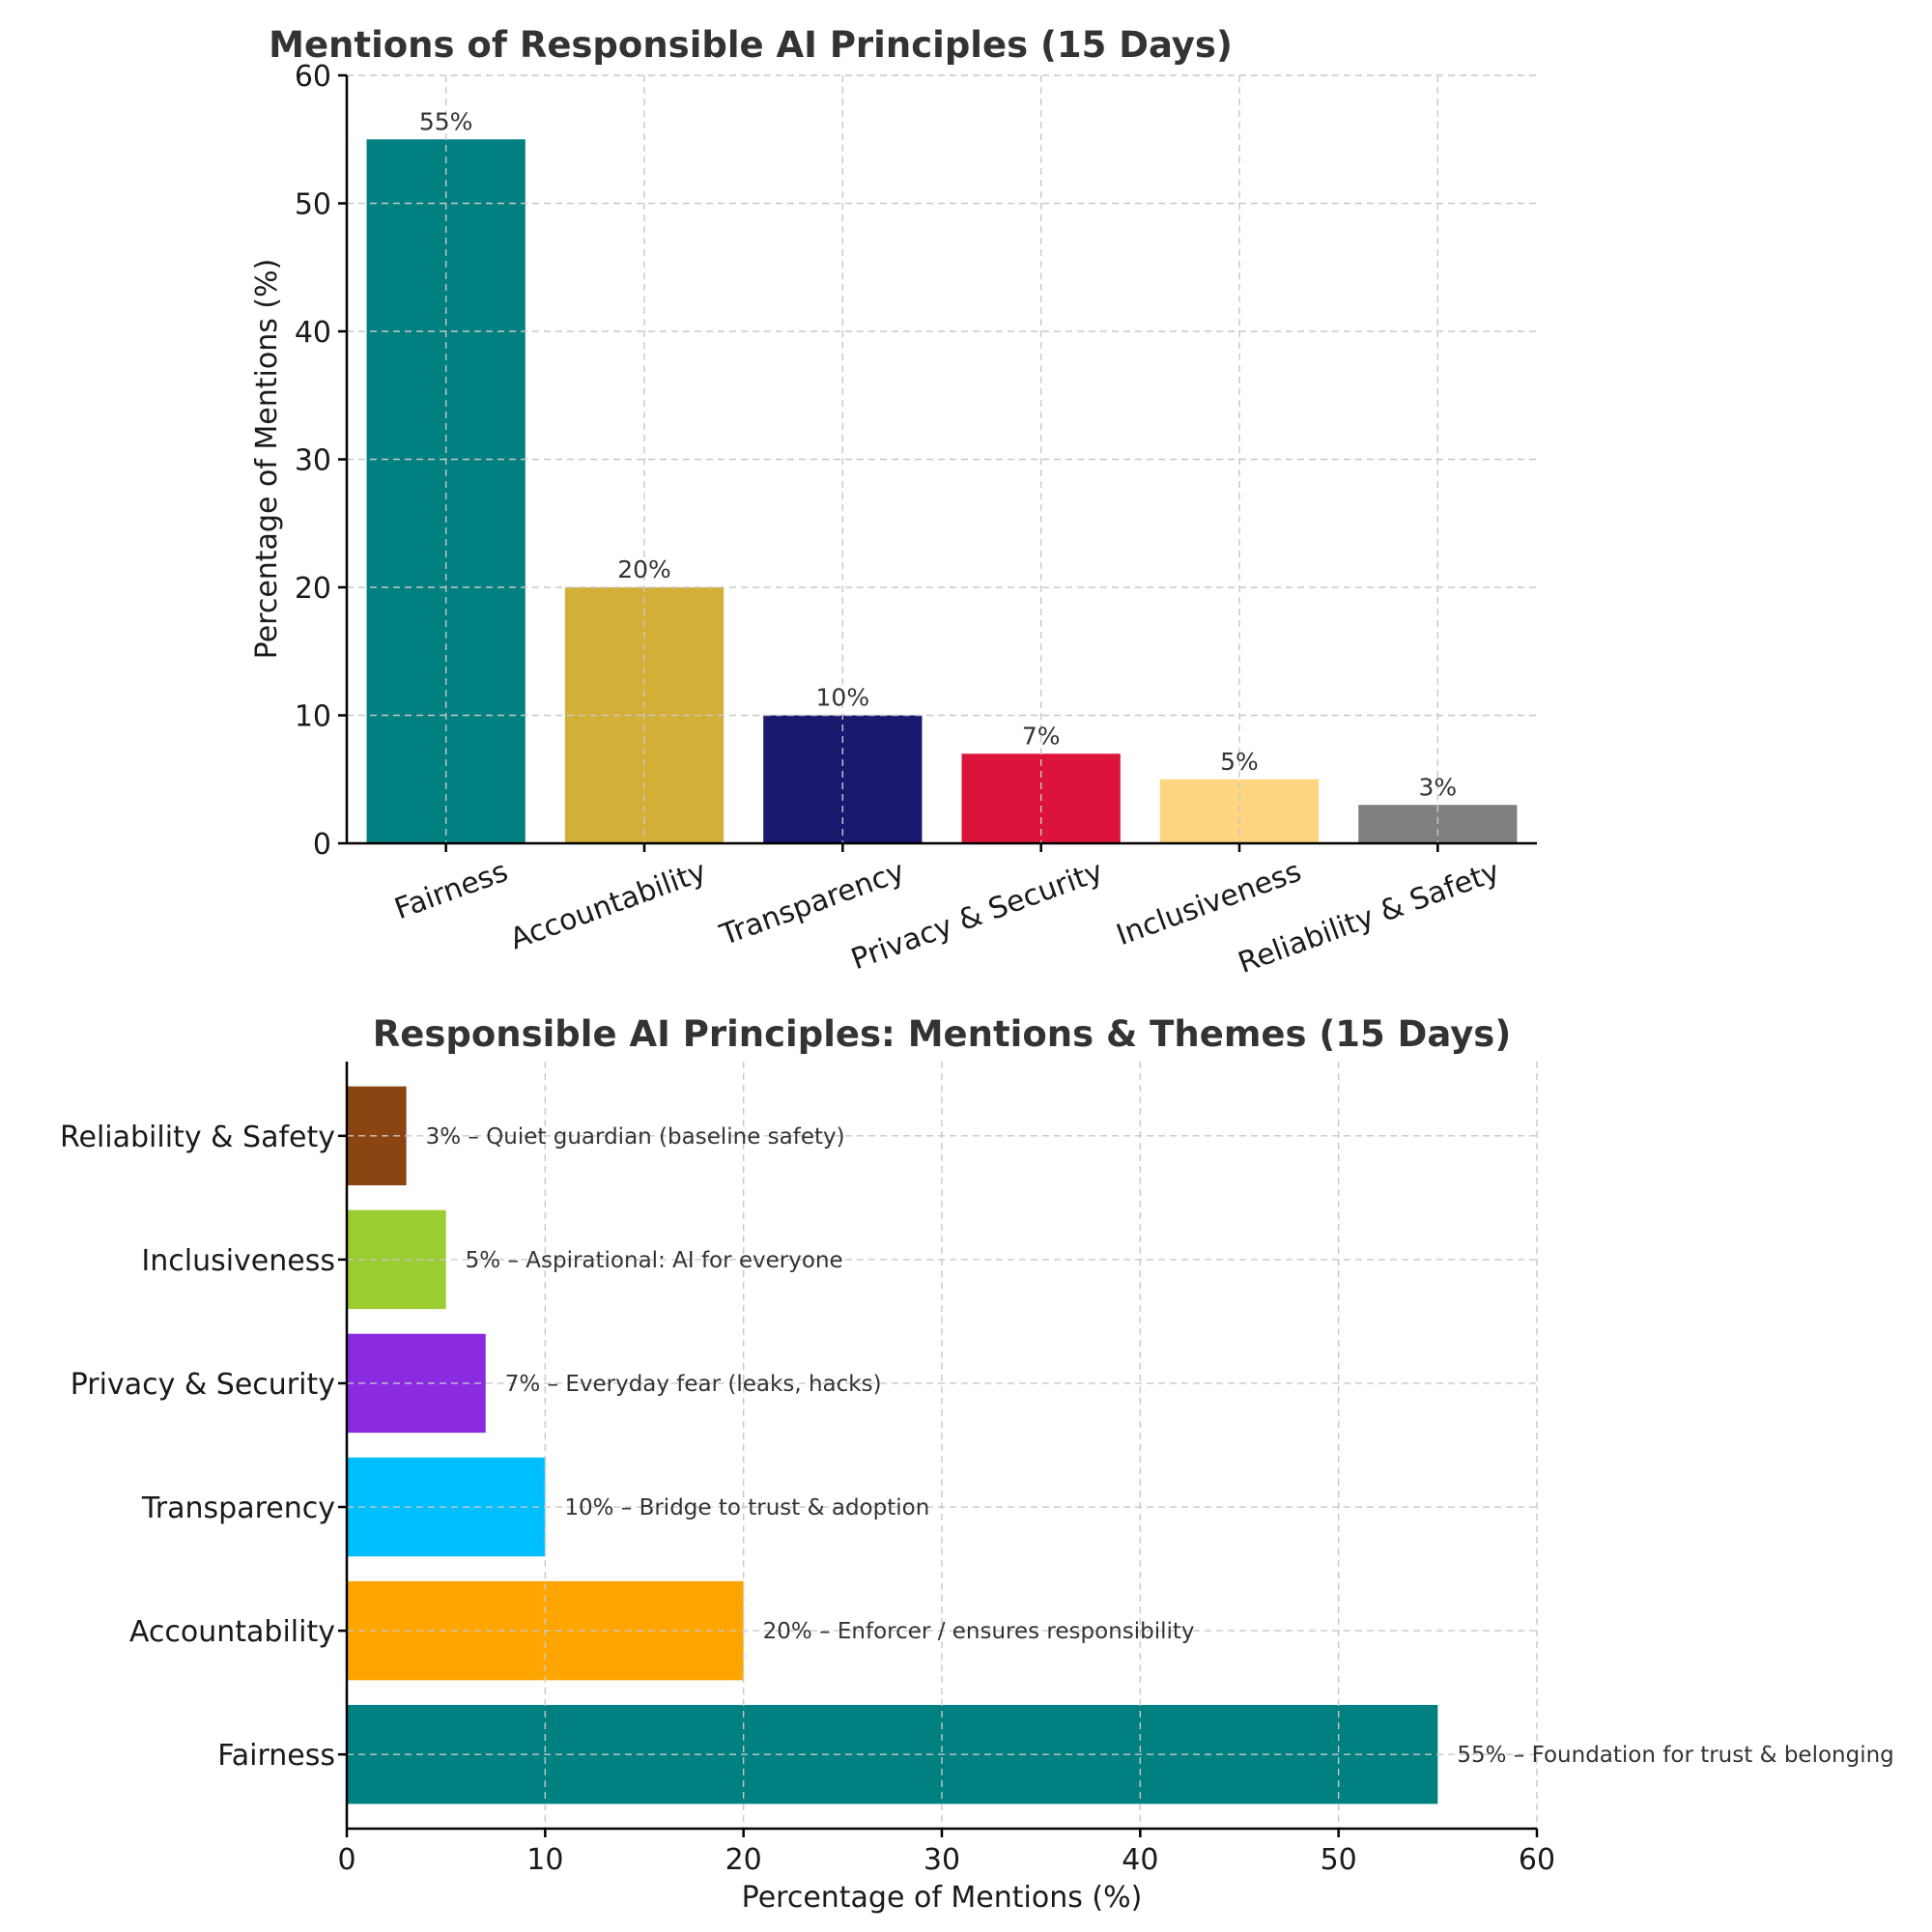 This screenshot has height=1932, width=1932. Describe the element at coordinates (1437, 787) in the screenshot. I see `data-label-reliability-safety: 3%` at that location.